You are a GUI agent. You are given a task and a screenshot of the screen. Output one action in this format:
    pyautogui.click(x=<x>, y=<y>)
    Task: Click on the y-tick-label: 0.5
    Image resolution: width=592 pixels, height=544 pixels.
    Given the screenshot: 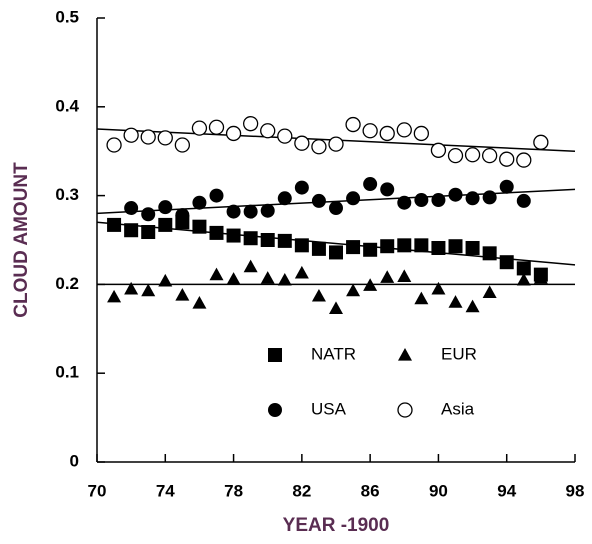 What is the action you would take?
    pyautogui.click(x=67, y=16)
    